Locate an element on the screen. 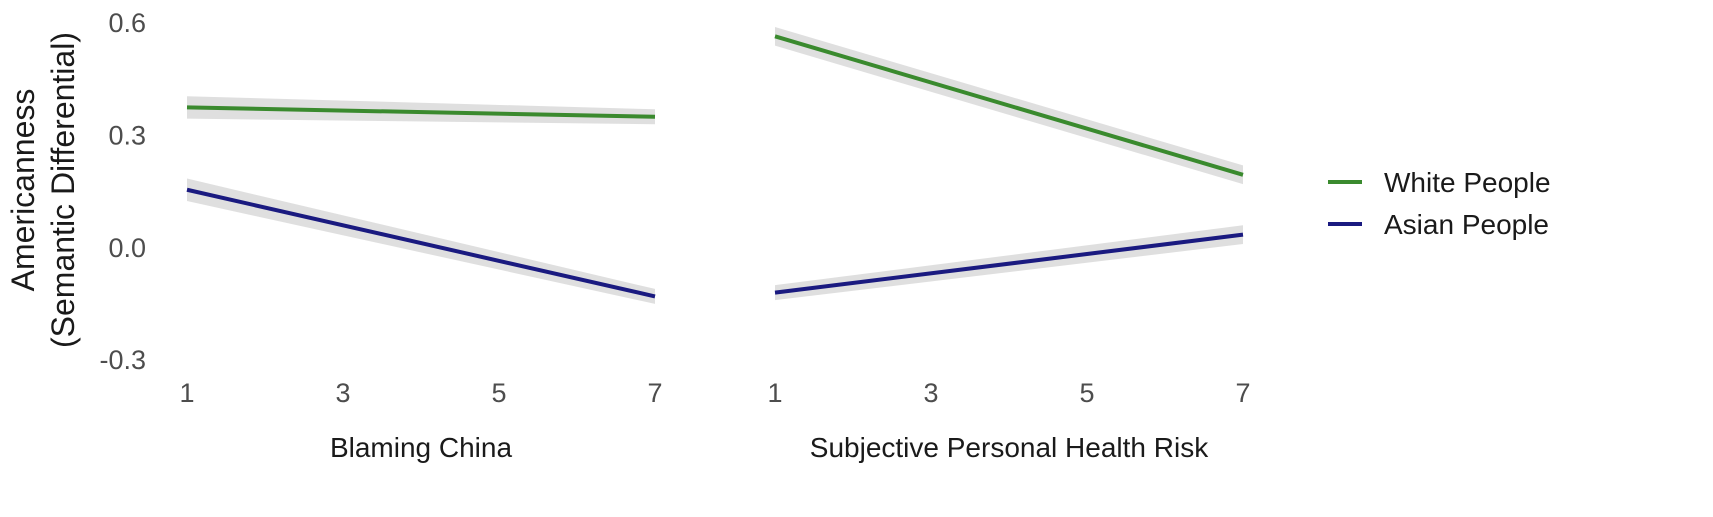 This screenshot has height=517, width=1713. y-axis-title-line-2: (Semantic Differential) is located at coordinates (63, 190).